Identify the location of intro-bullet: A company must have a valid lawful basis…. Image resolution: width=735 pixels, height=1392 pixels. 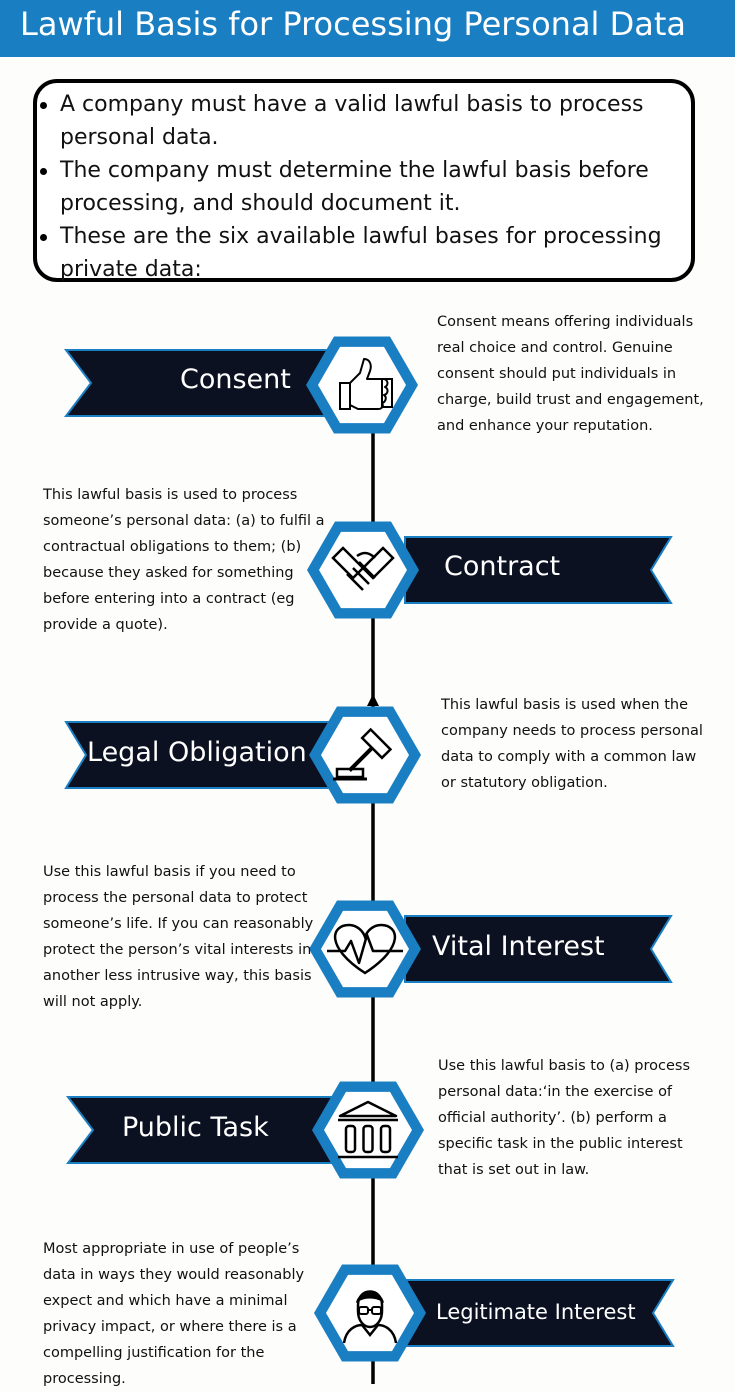
(364, 121).